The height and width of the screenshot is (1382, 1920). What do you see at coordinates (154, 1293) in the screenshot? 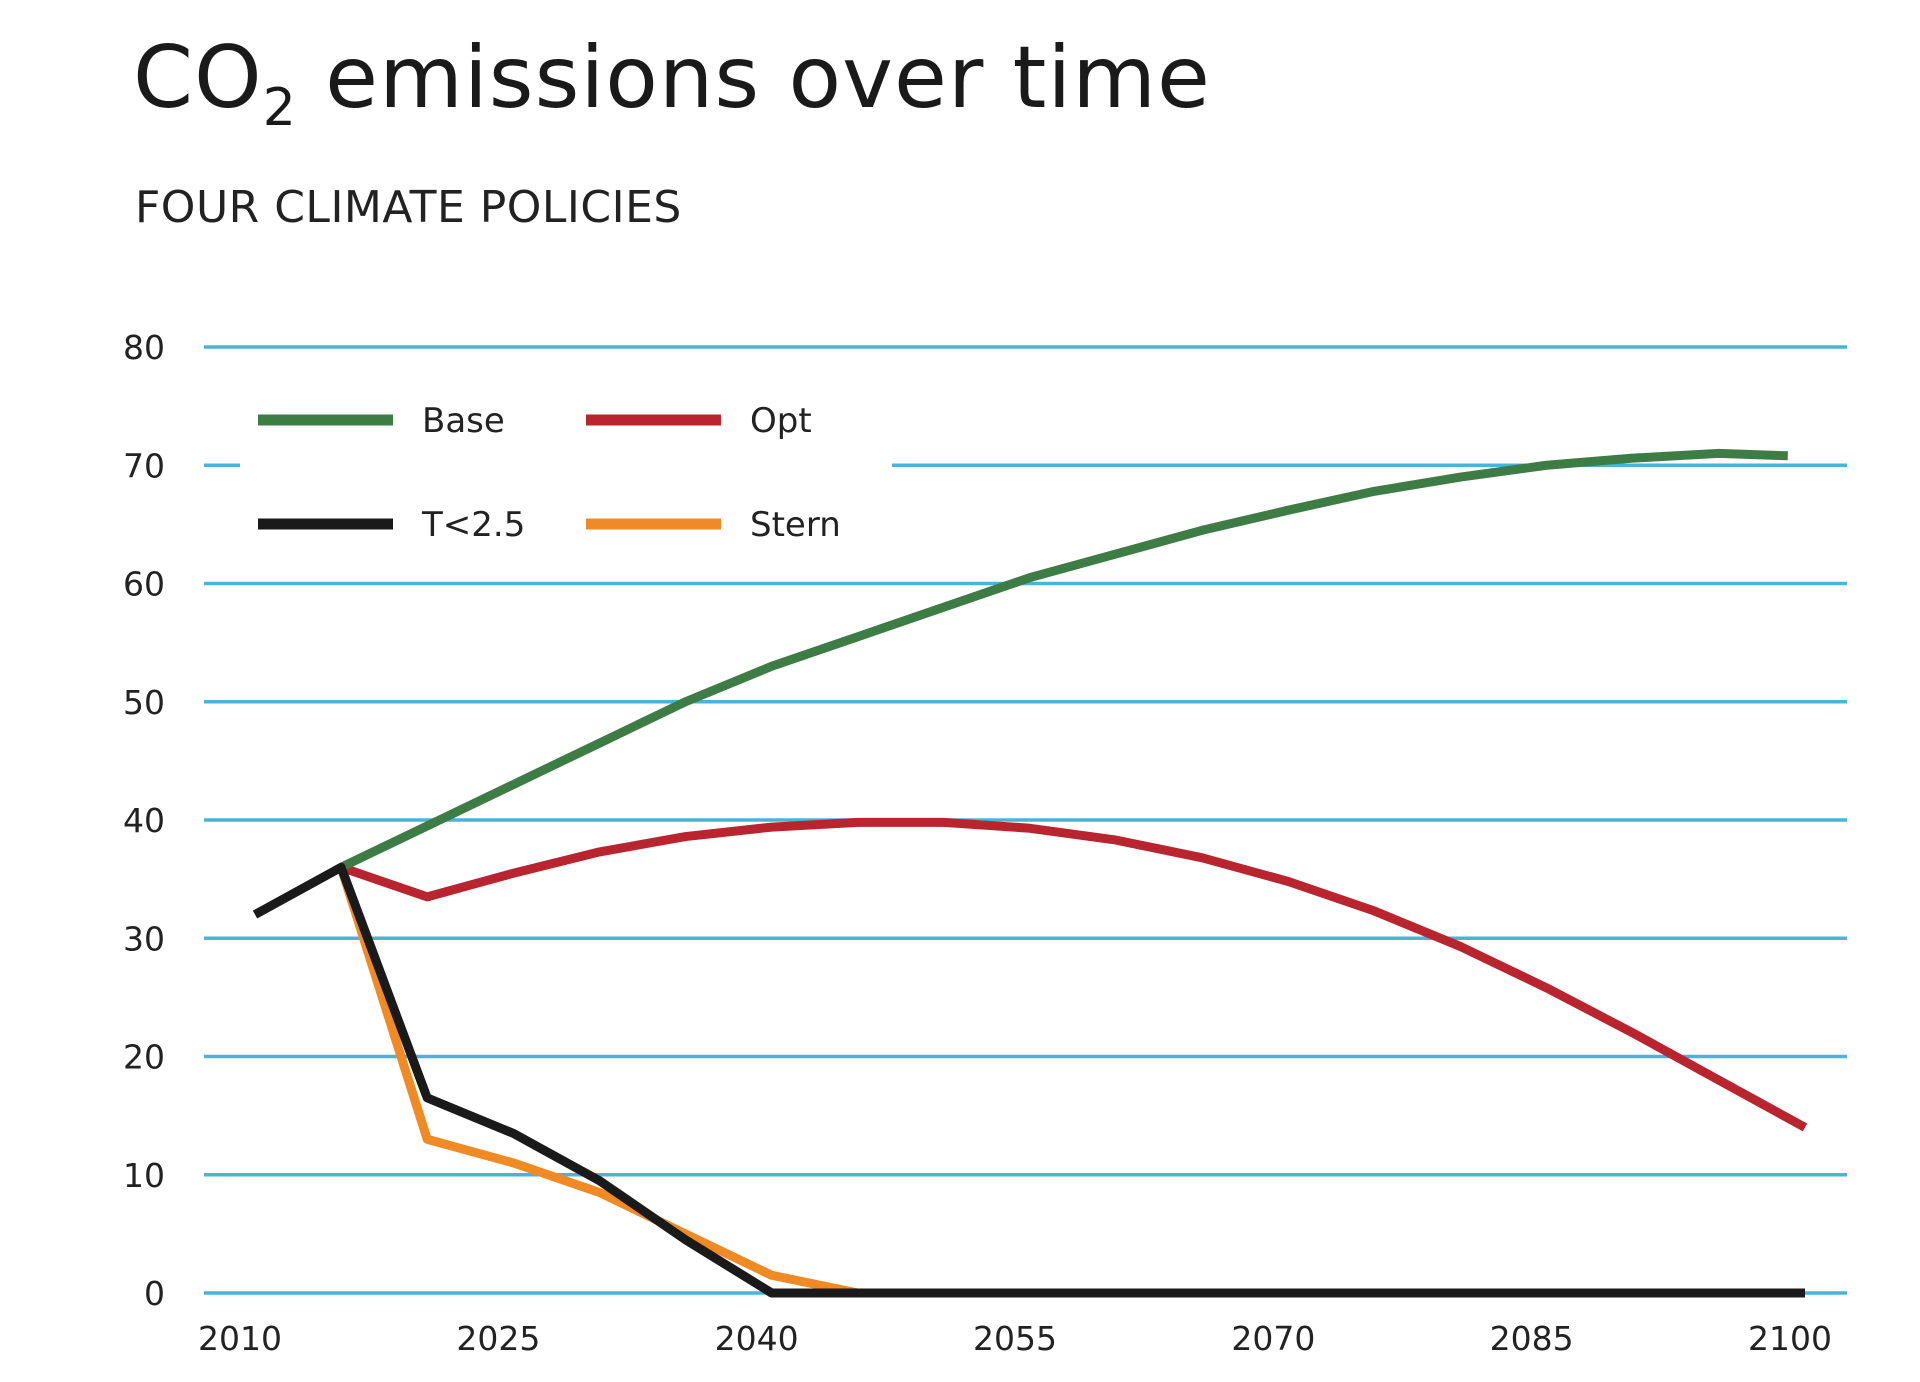
I see `y-tick-label: 0` at bounding box center [154, 1293].